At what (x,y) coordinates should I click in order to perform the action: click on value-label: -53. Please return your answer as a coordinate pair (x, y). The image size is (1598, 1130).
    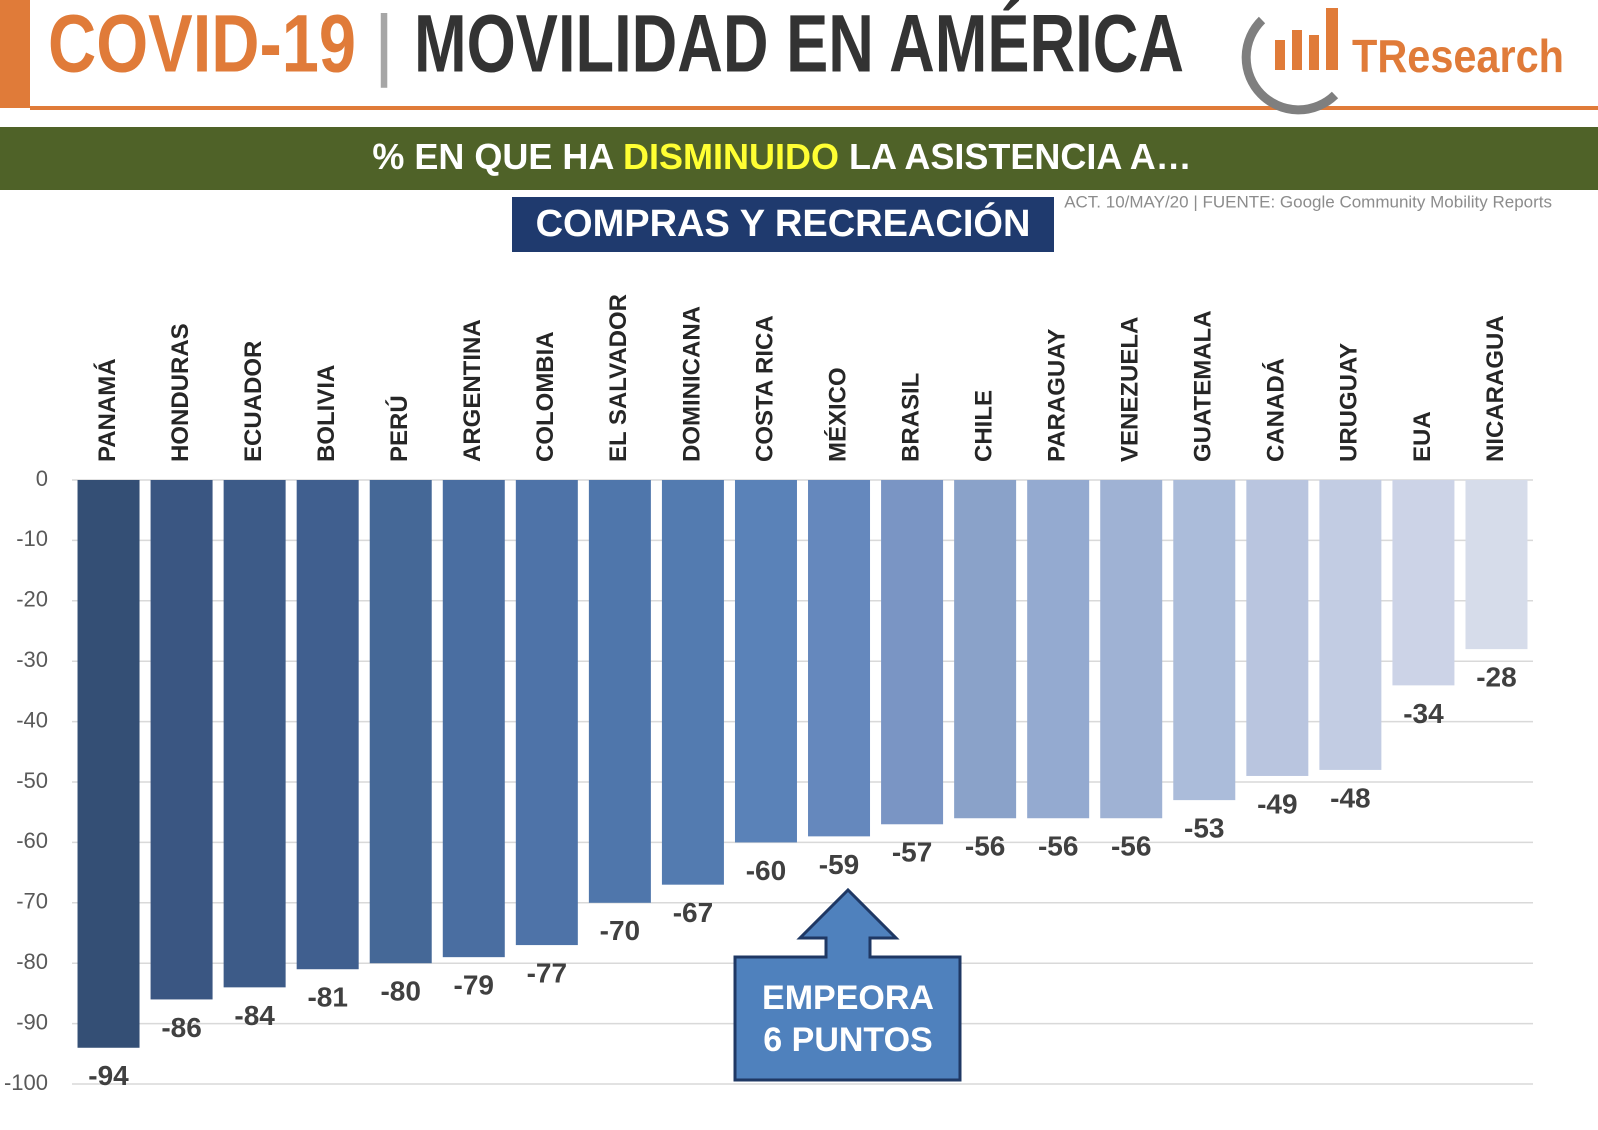
    Looking at the image, I should click on (1204, 828).